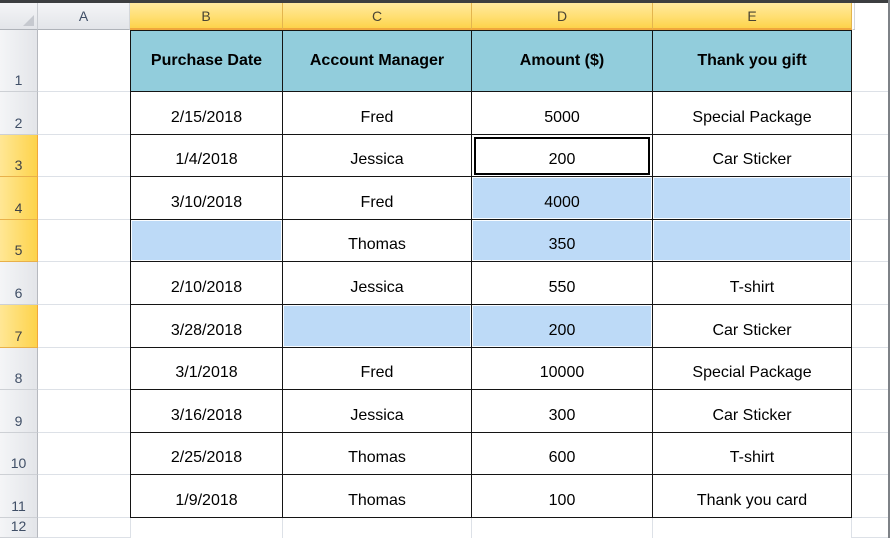  What do you see at coordinates (752, 411) in the screenshot?
I see `cell-E9: Car Sticker` at bounding box center [752, 411].